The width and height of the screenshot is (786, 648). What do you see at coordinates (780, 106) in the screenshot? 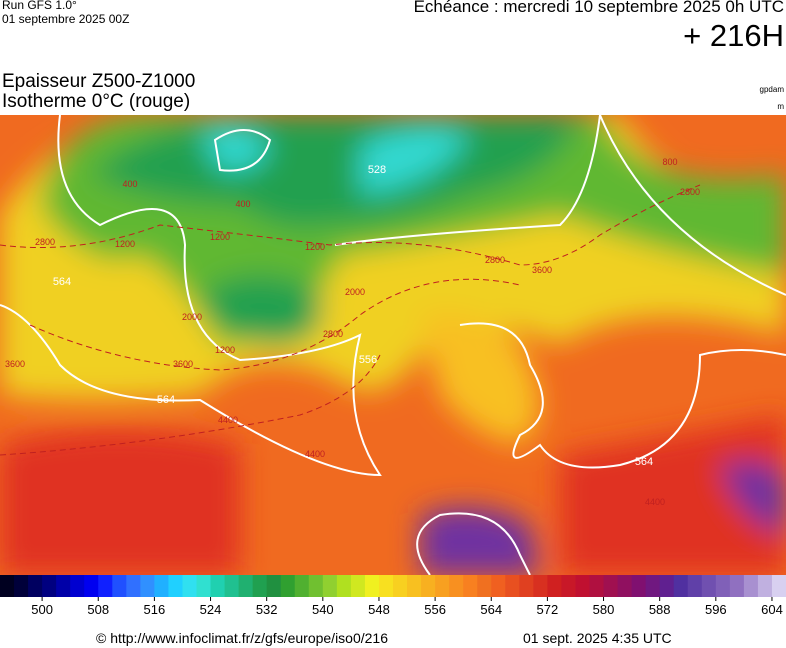
I see `unit: m` at bounding box center [780, 106].